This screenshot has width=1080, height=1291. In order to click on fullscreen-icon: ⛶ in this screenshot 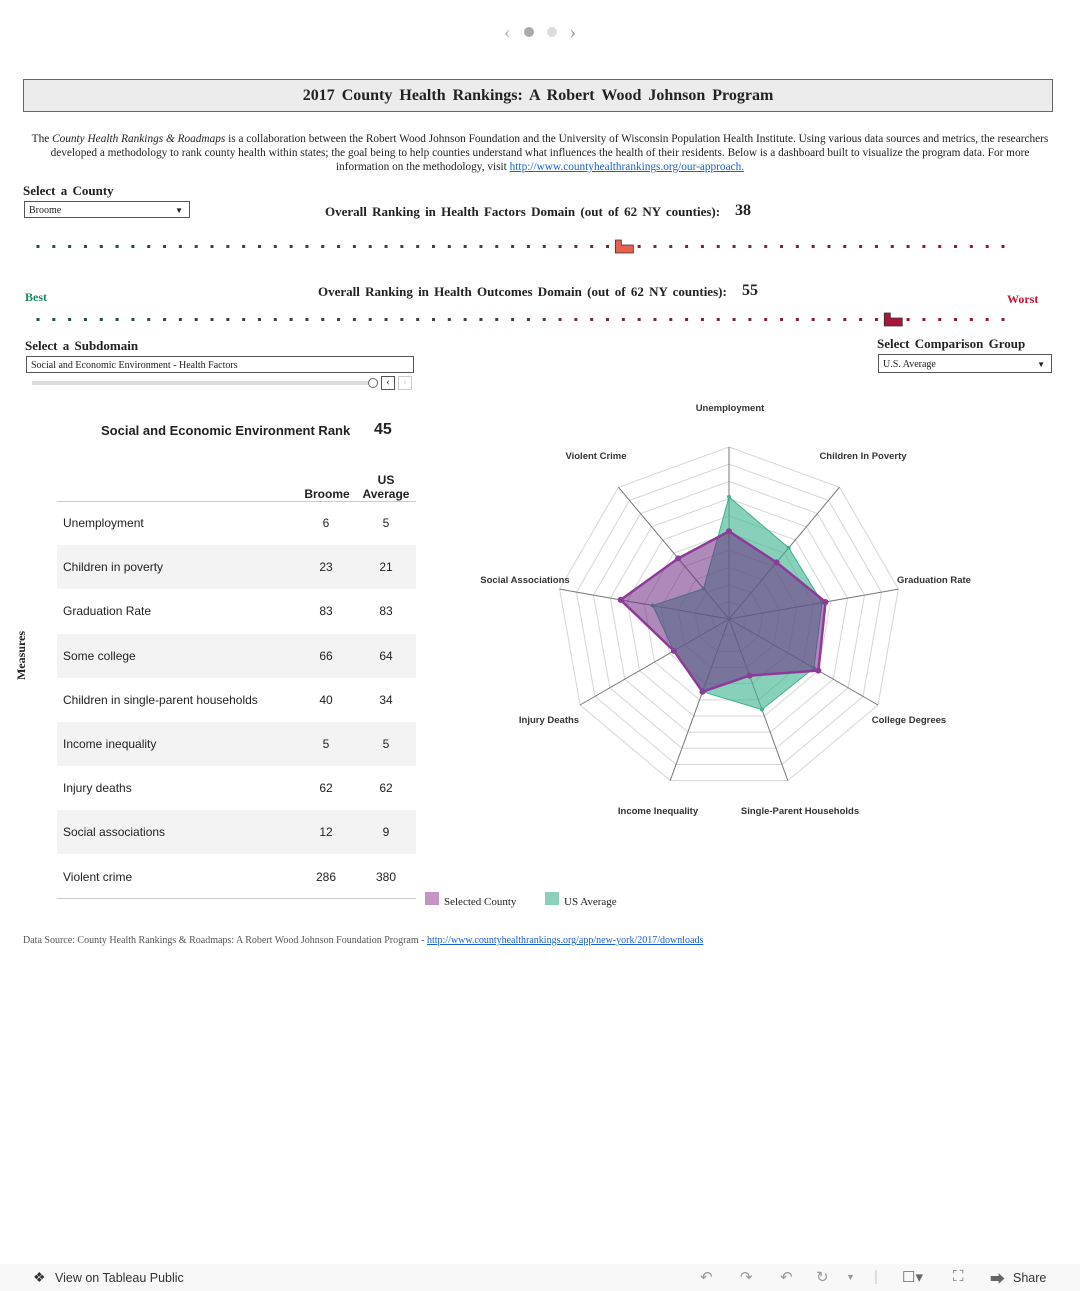, I will do `click(958, 1276)`.